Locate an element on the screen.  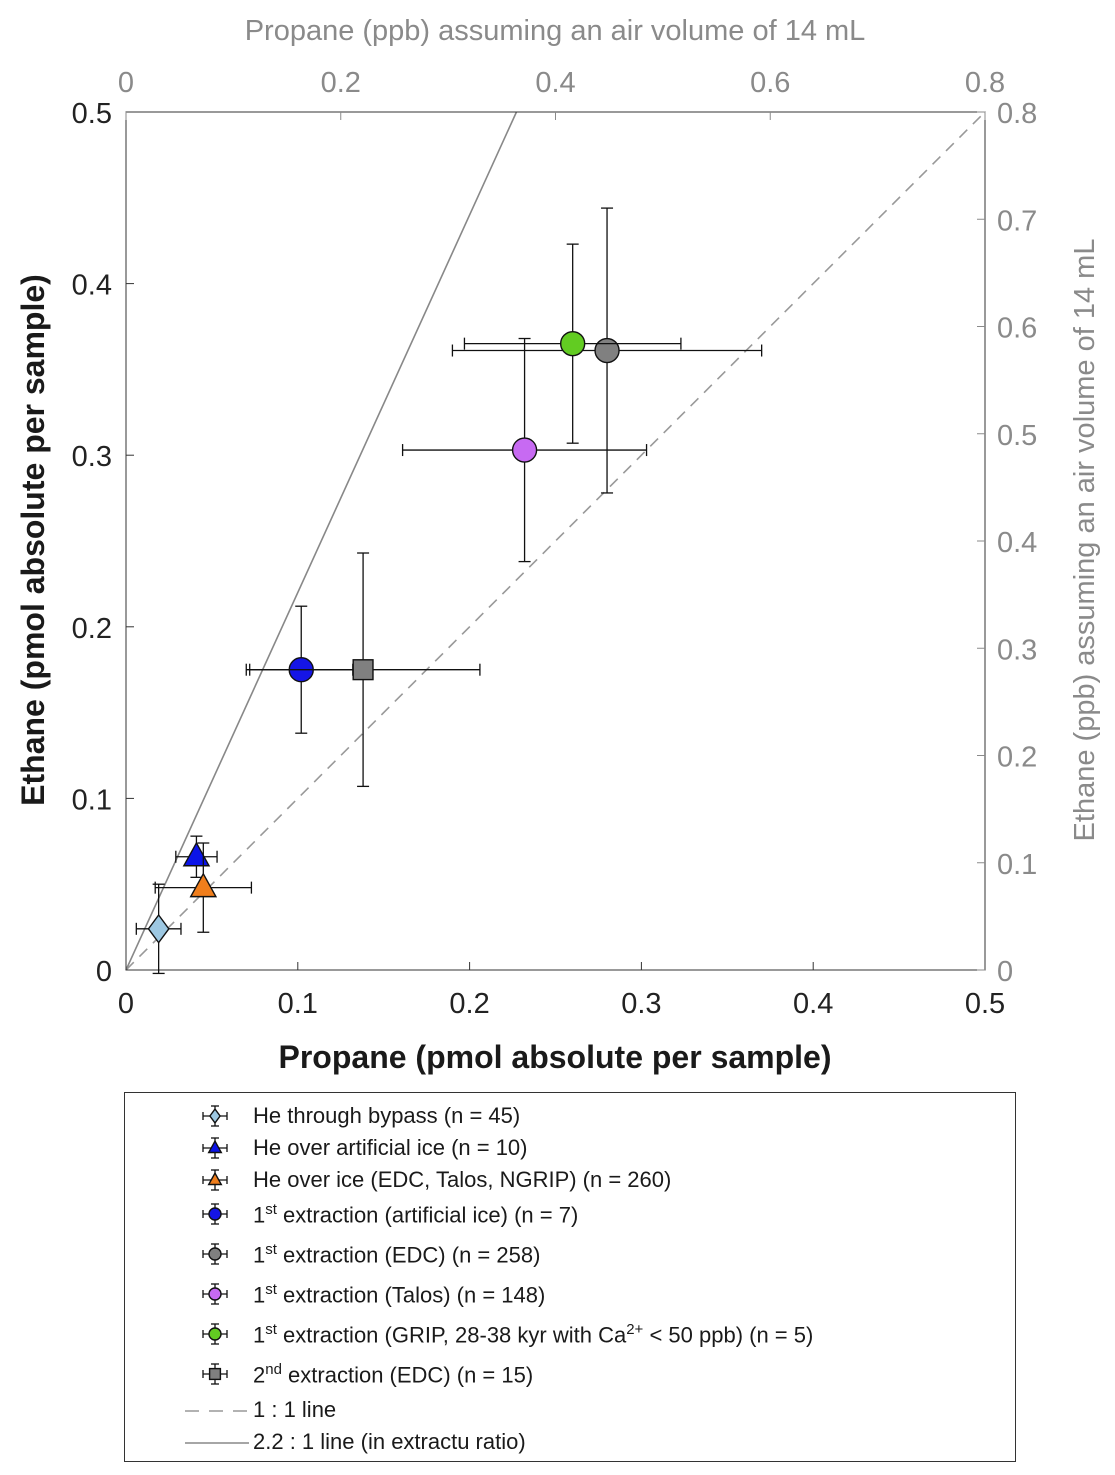
top-tick-label: 0.2 is located at coordinates (341, 83).